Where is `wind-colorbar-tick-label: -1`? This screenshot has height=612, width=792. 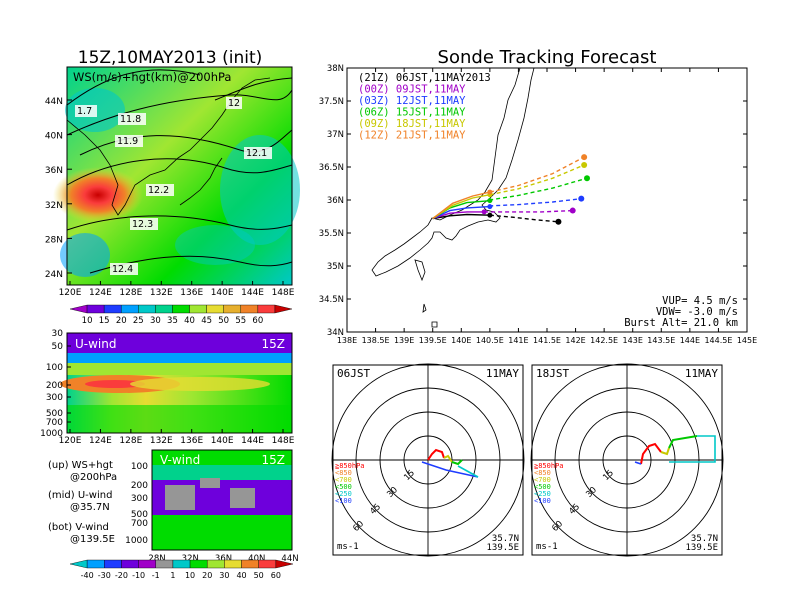
wind-colorbar-tick-label: -1 is located at coordinates (156, 575).